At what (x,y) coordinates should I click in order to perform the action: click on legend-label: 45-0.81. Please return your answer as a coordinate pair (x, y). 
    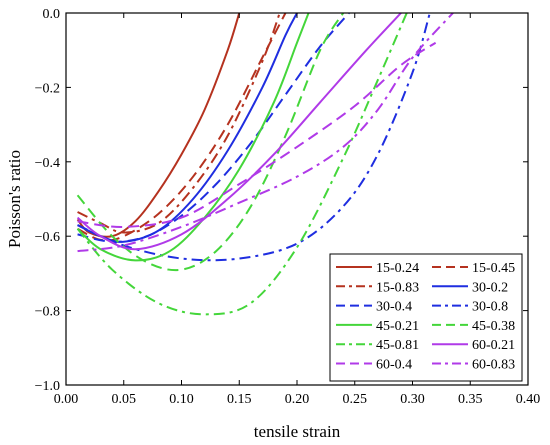
    Looking at the image, I should click on (397, 345).